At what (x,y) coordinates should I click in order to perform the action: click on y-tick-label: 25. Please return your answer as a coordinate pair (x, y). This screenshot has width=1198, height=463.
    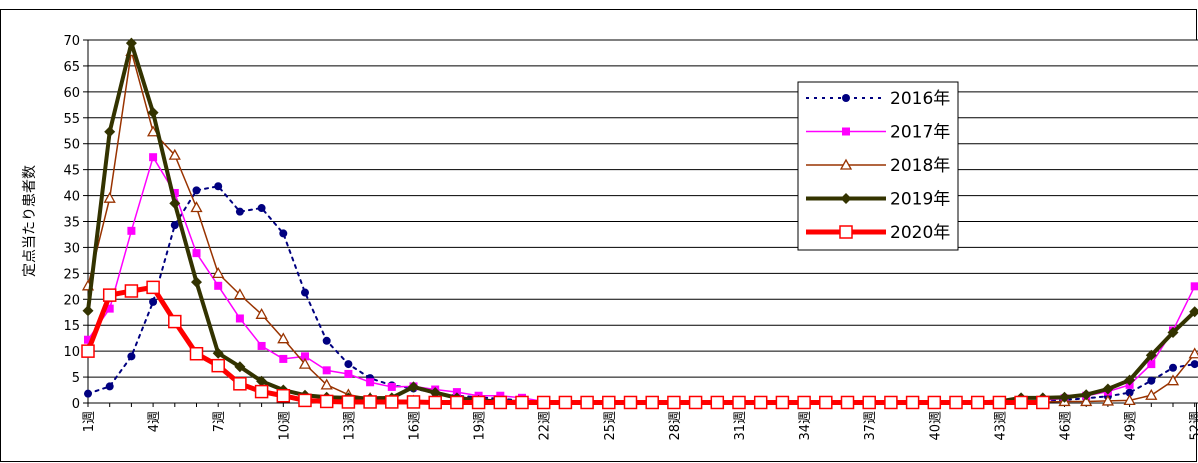
    Looking at the image, I should click on (71, 274).